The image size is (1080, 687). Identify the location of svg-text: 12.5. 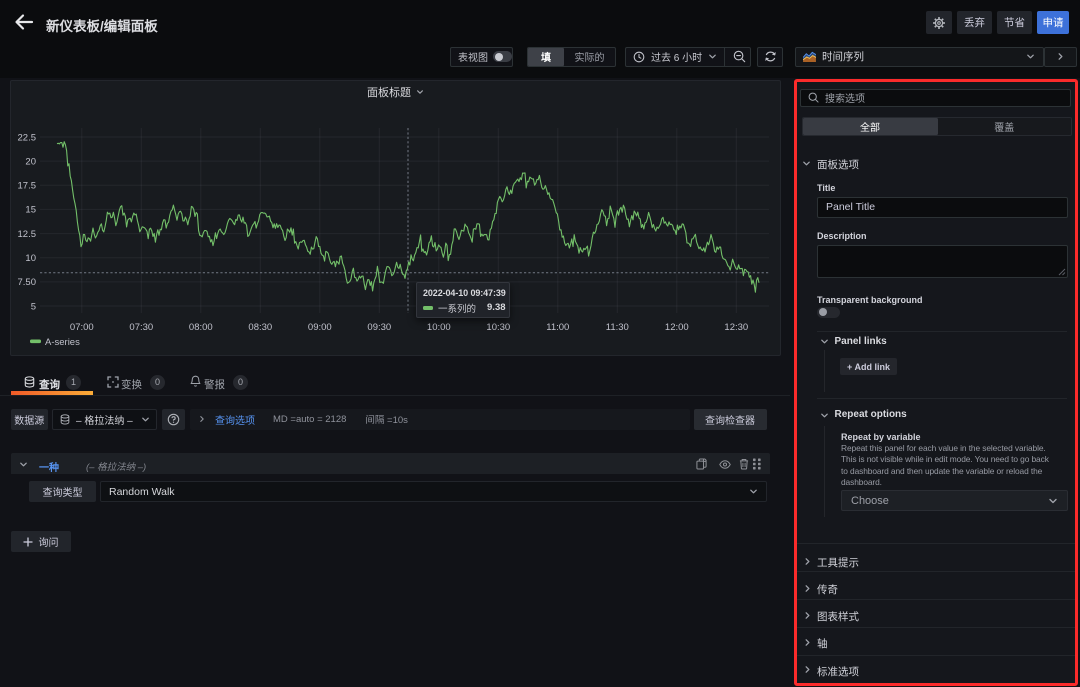
(27, 234).